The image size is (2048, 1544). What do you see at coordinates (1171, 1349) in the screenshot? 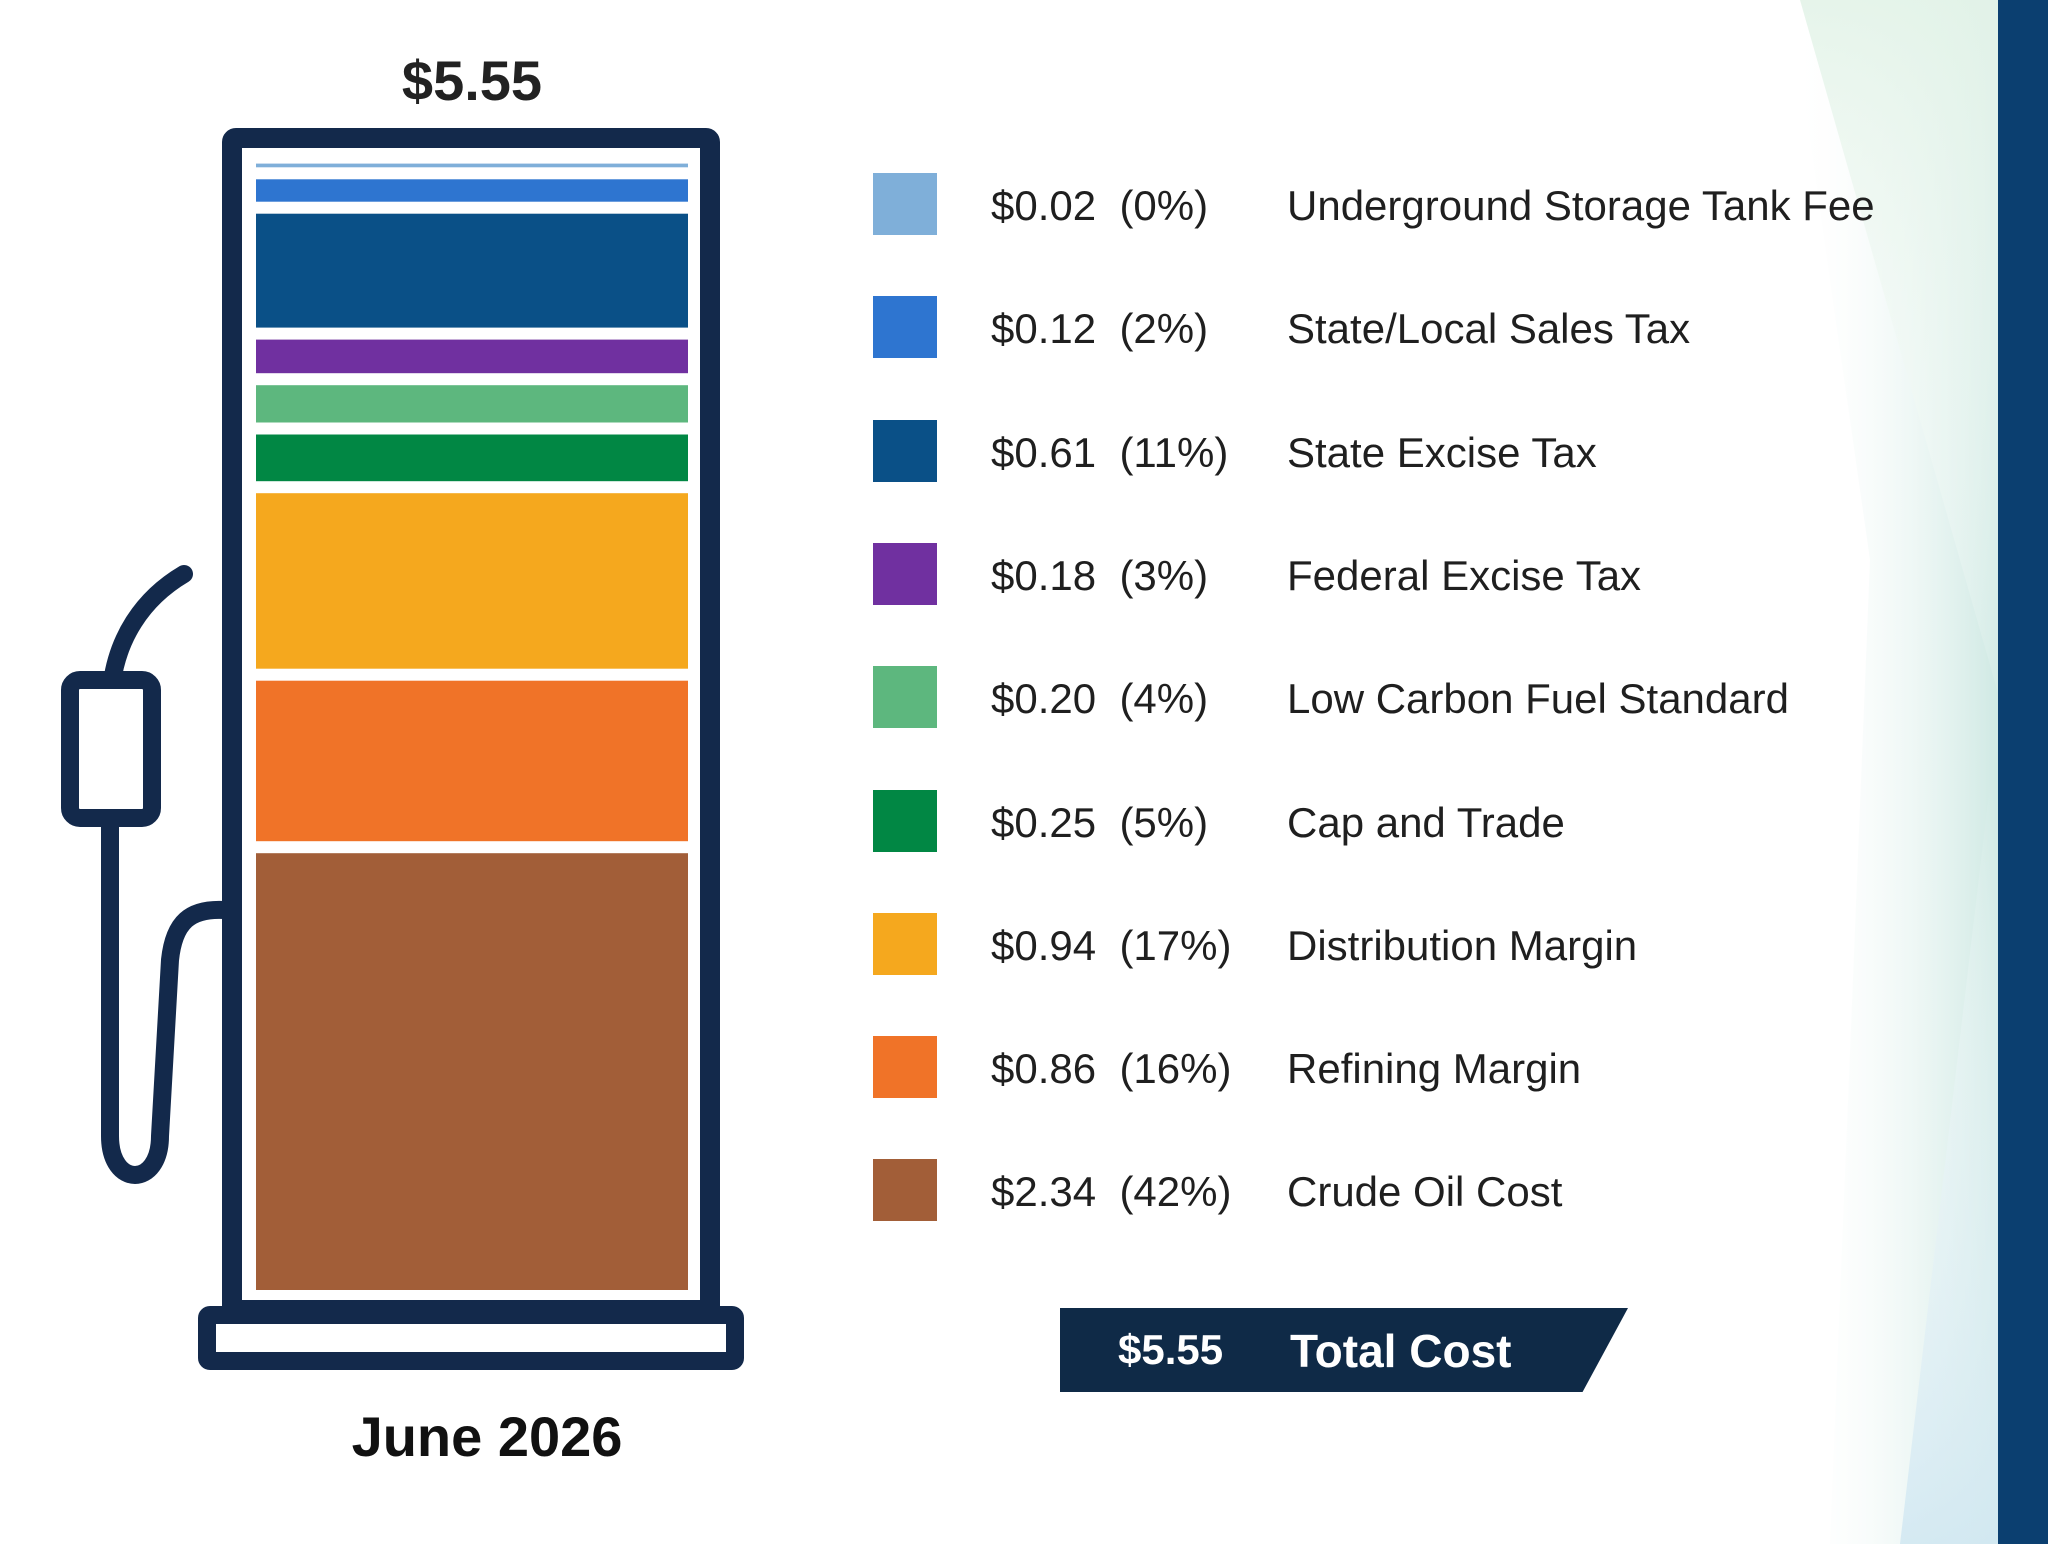
I see `total-cost-value: $5.55` at bounding box center [1171, 1349].